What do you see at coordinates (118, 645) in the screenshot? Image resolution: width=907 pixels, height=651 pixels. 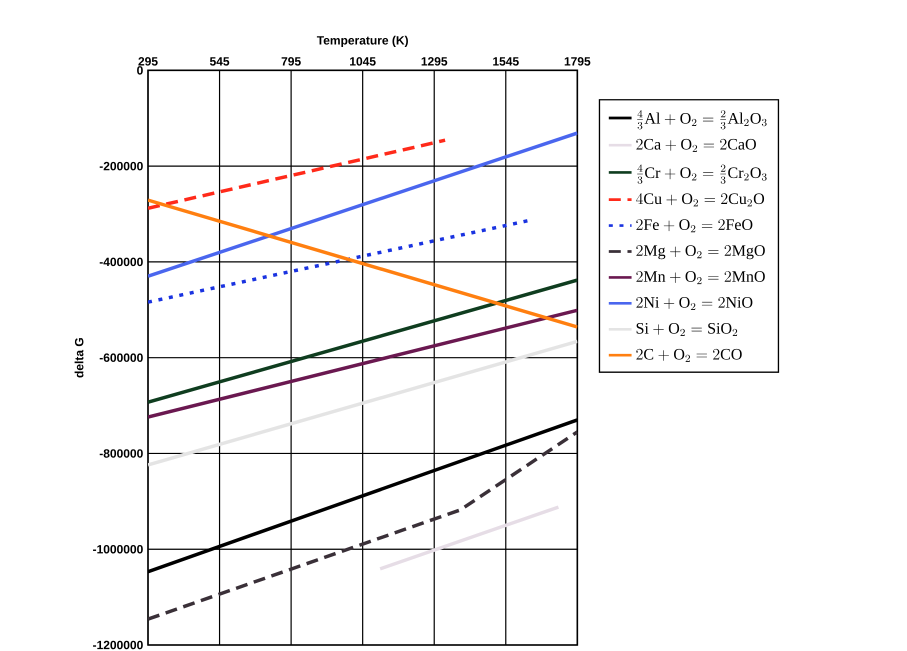 I see `y-tick-label: -1200000` at bounding box center [118, 645].